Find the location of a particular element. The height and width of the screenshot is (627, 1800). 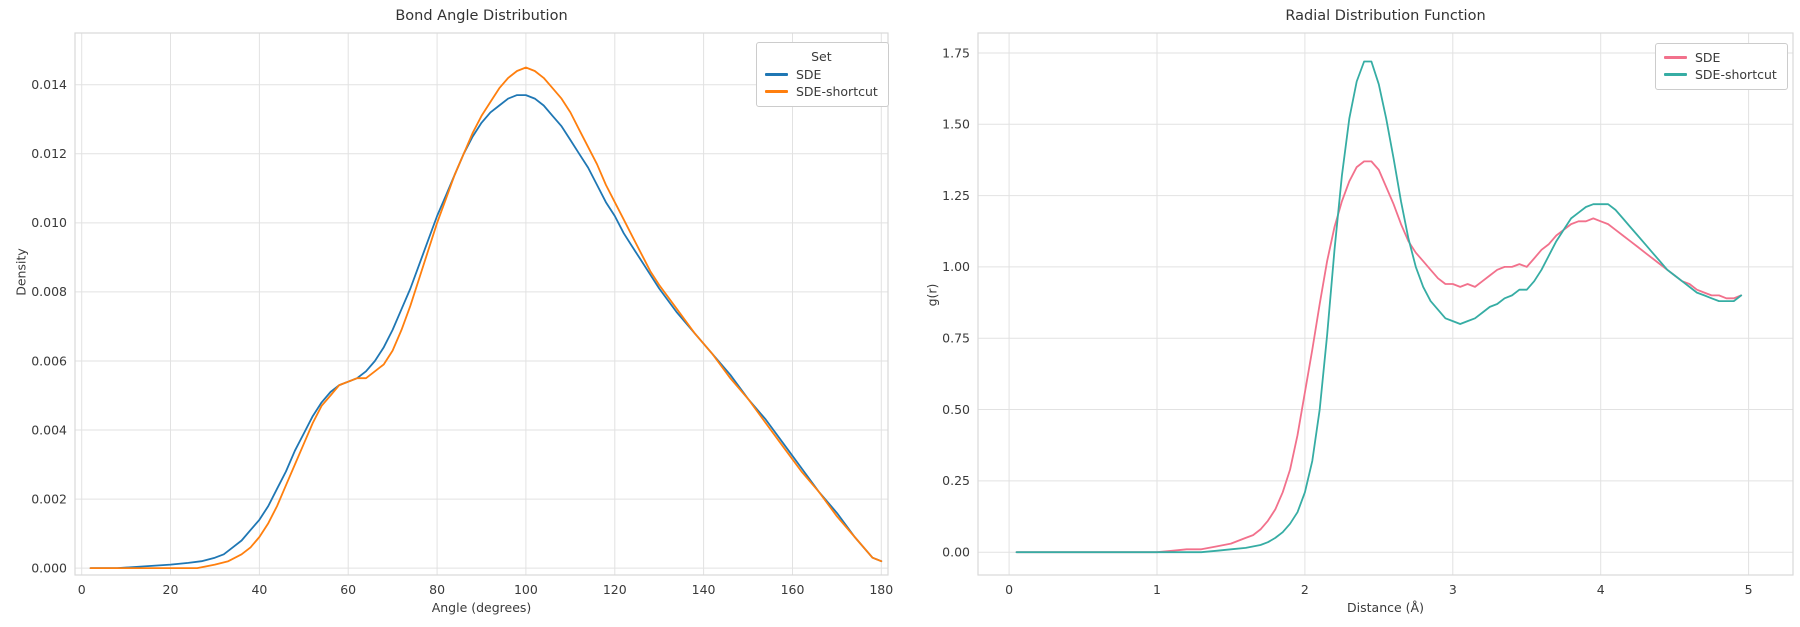

x-tick-label: 180 is located at coordinates (881, 589).